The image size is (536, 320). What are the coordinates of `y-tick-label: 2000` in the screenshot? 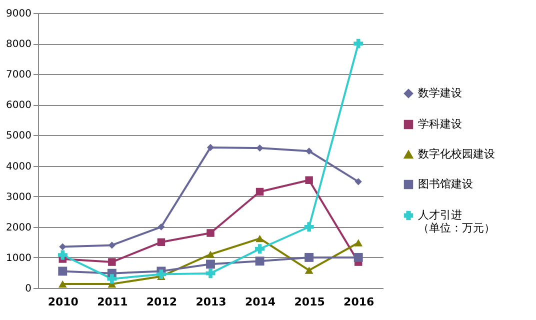 It's located at (19, 228).